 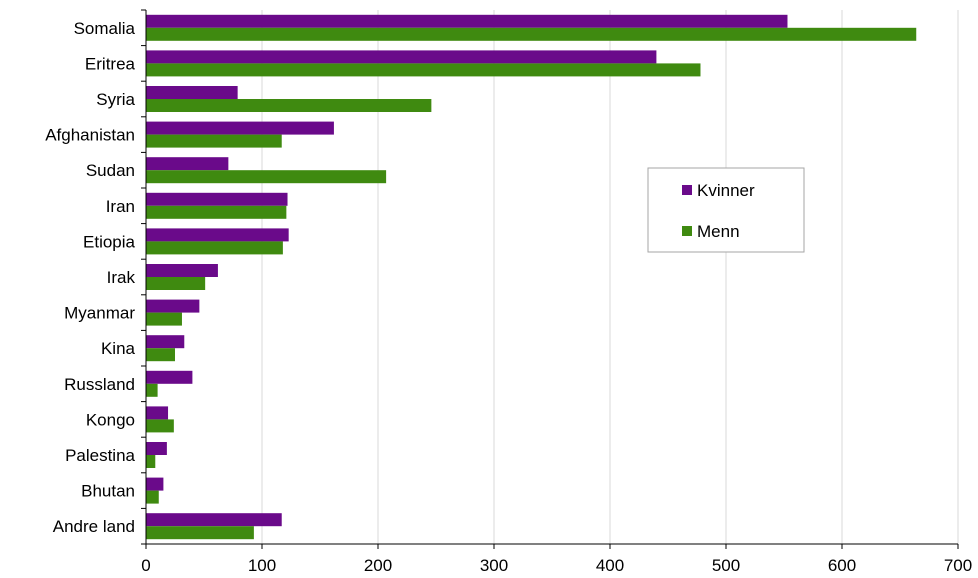 What do you see at coordinates (121, 277) in the screenshot?
I see `category-label: Irak` at bounding box center [121, 277].